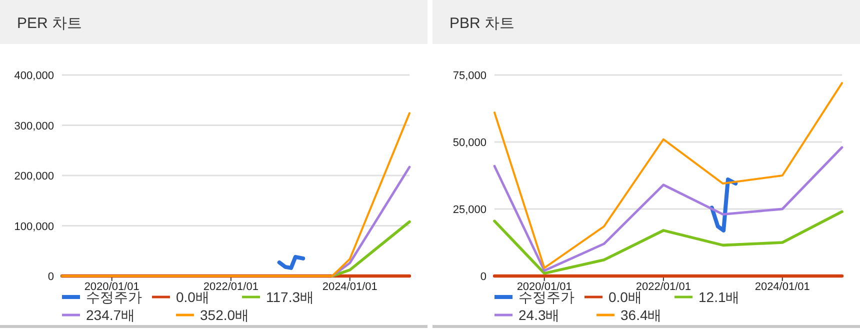  I want to click on legend-label: 234.7배, so click(111, 315).